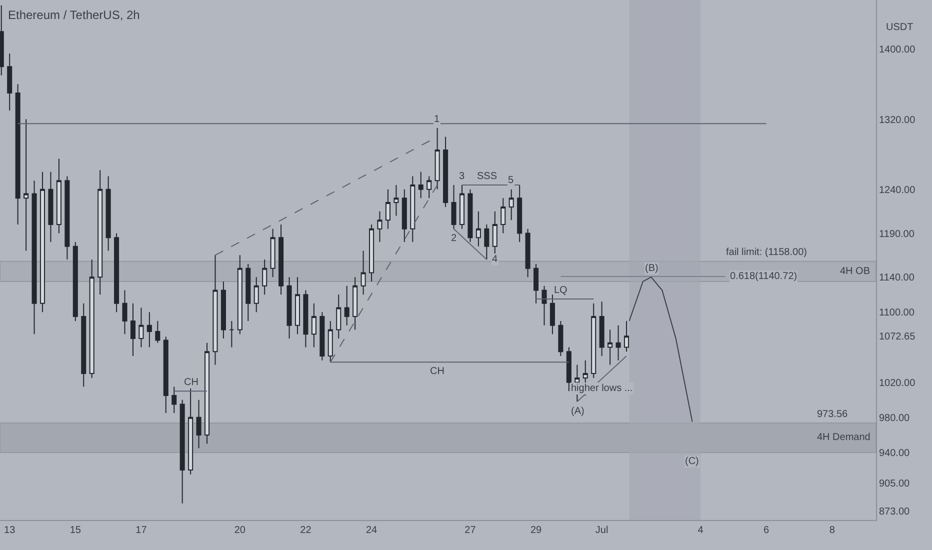 The image size is (932, 550). Describe the element at coordinates (577, 411) in the screenshot. I see `annotation: (A)` at that location.